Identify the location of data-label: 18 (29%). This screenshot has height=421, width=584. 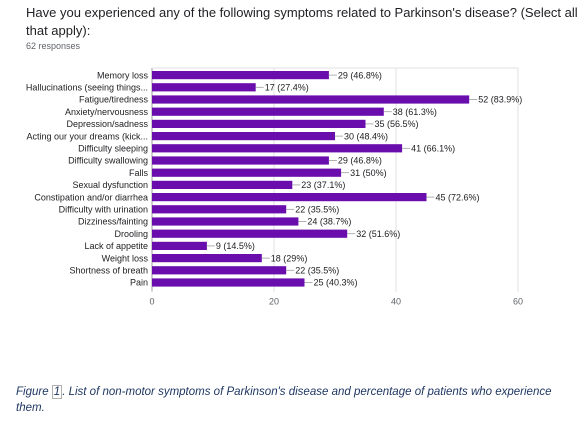
(289, 258).